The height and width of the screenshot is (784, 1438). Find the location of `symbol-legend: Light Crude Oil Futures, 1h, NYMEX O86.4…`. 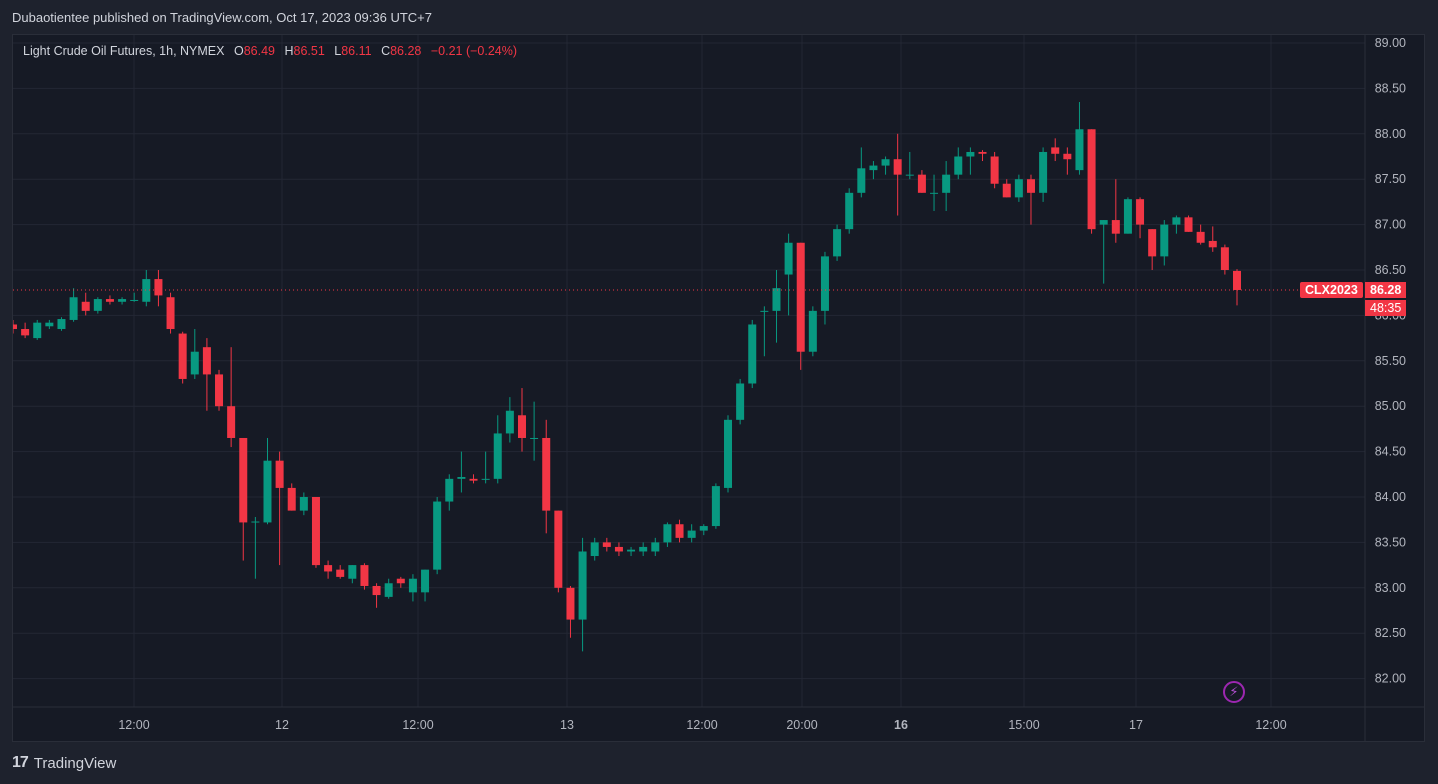

symbol-legend: Light Crude Oil Futures, 1h, NYMEX O86.4… is located at coordinates (270, 51).